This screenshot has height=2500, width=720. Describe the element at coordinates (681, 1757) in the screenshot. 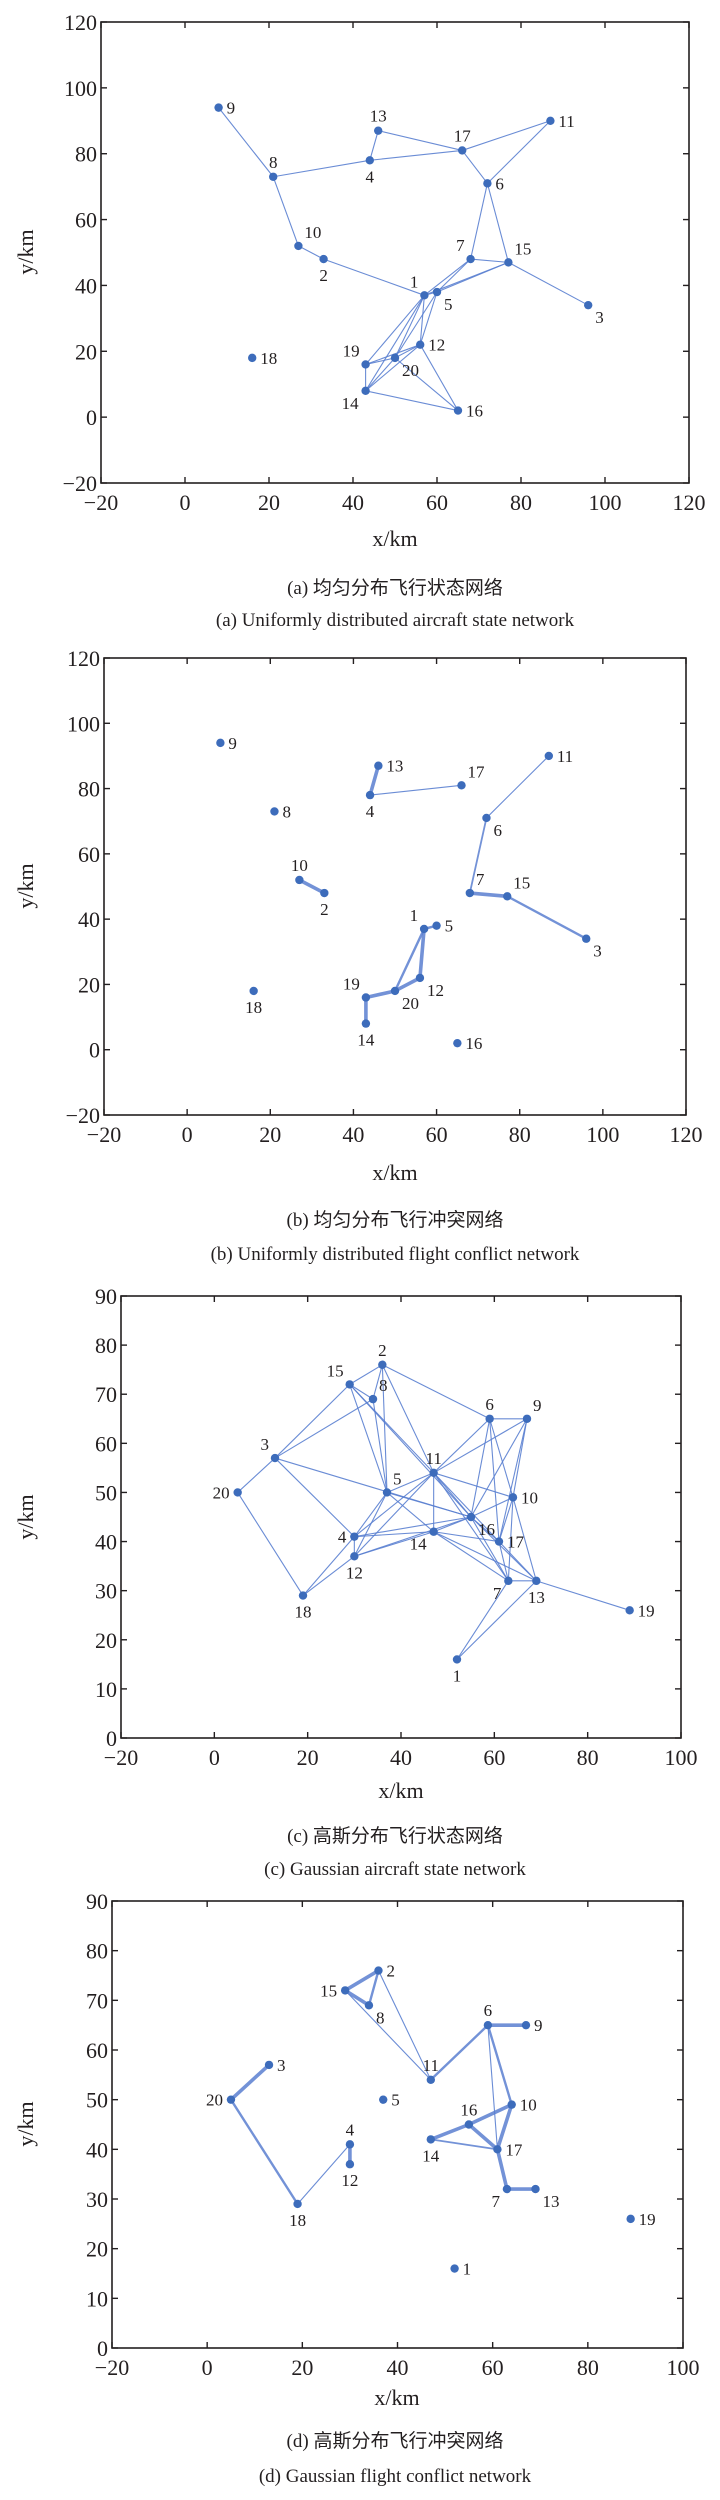

I see `x-tick-label: 100` at that location.